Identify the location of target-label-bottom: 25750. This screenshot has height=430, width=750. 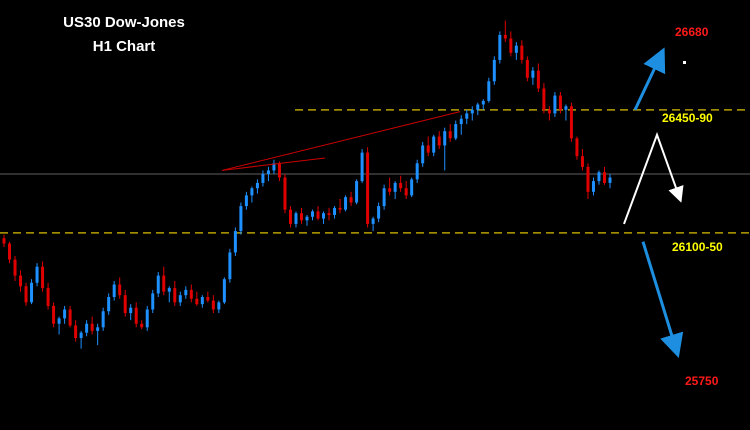
(702, 381).